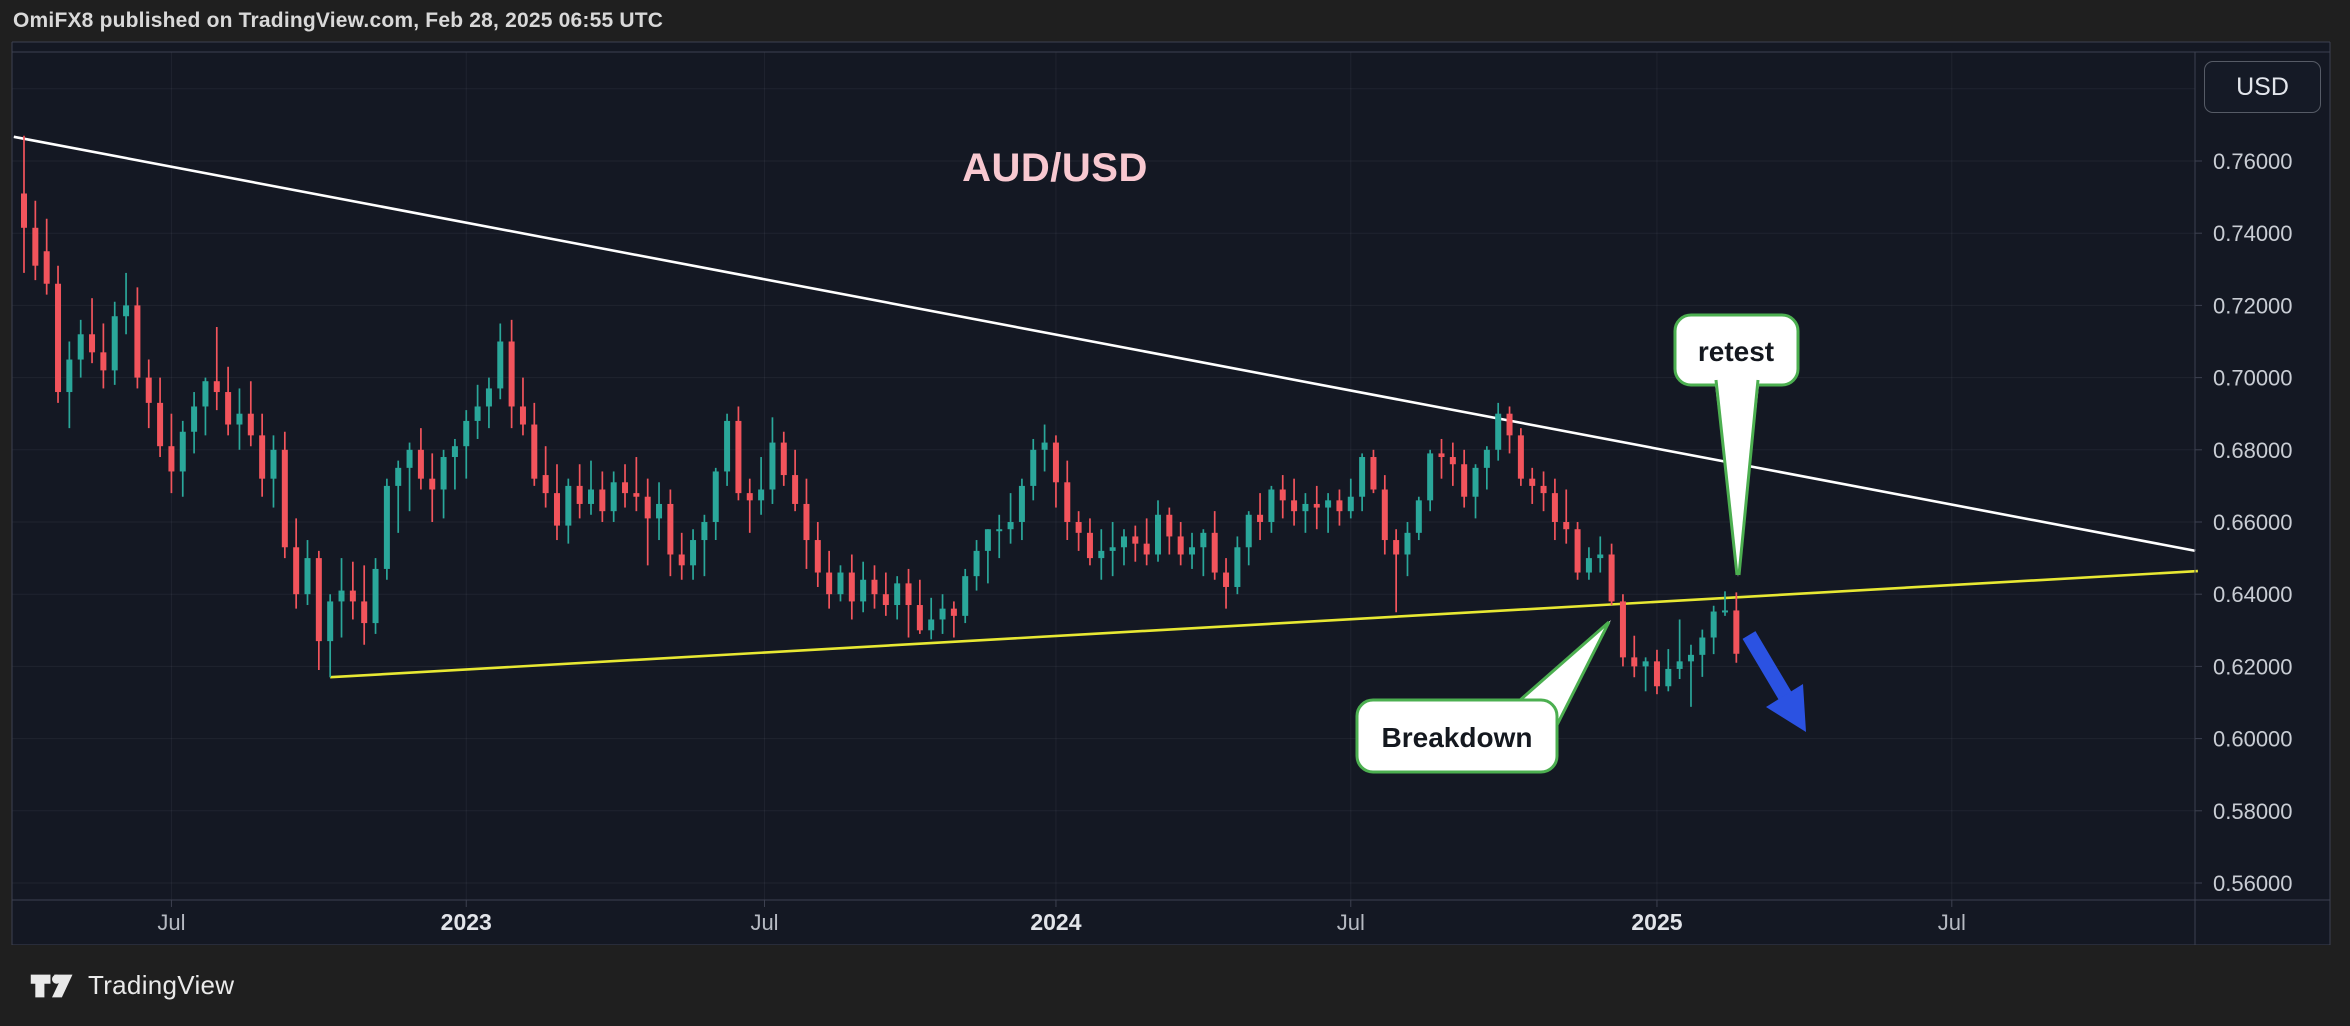 This screenshot has width=2350, height=1026. I want to click on retest-pointer, so click(1737, 476).